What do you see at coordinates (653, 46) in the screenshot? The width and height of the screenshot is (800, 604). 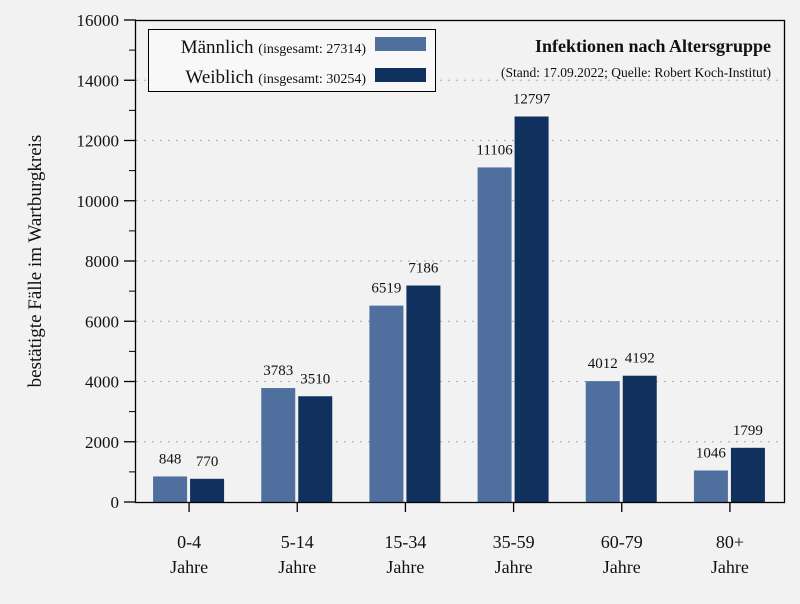 I see `chart-title: Infektionen nach Altersgruppe` at bounding box center [653, 46].